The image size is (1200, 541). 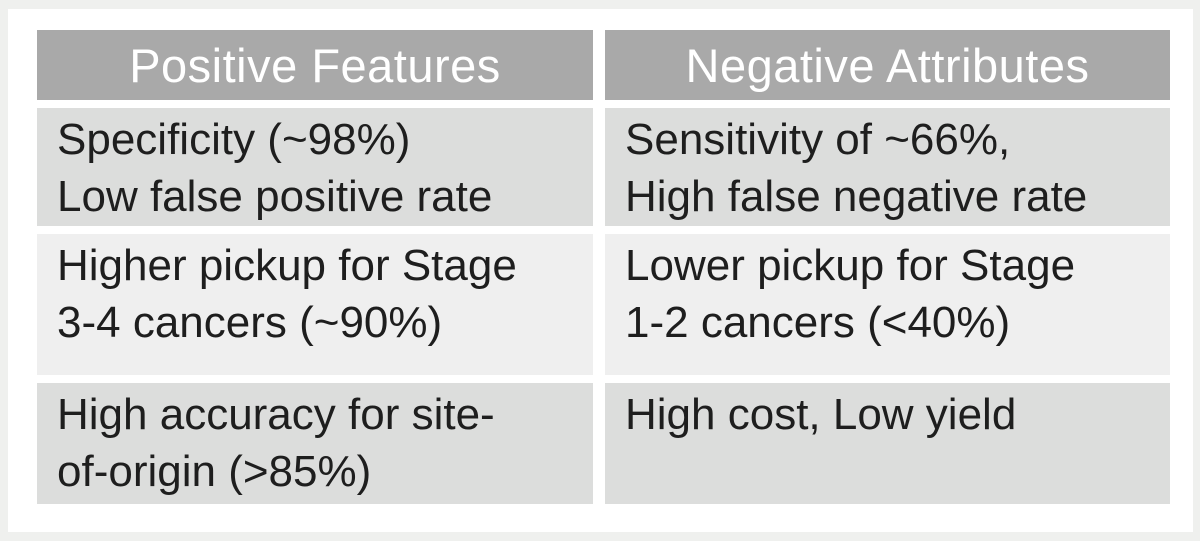 I want to click on column-header-positive-features: Positive Features, so click(x=315, y=65).